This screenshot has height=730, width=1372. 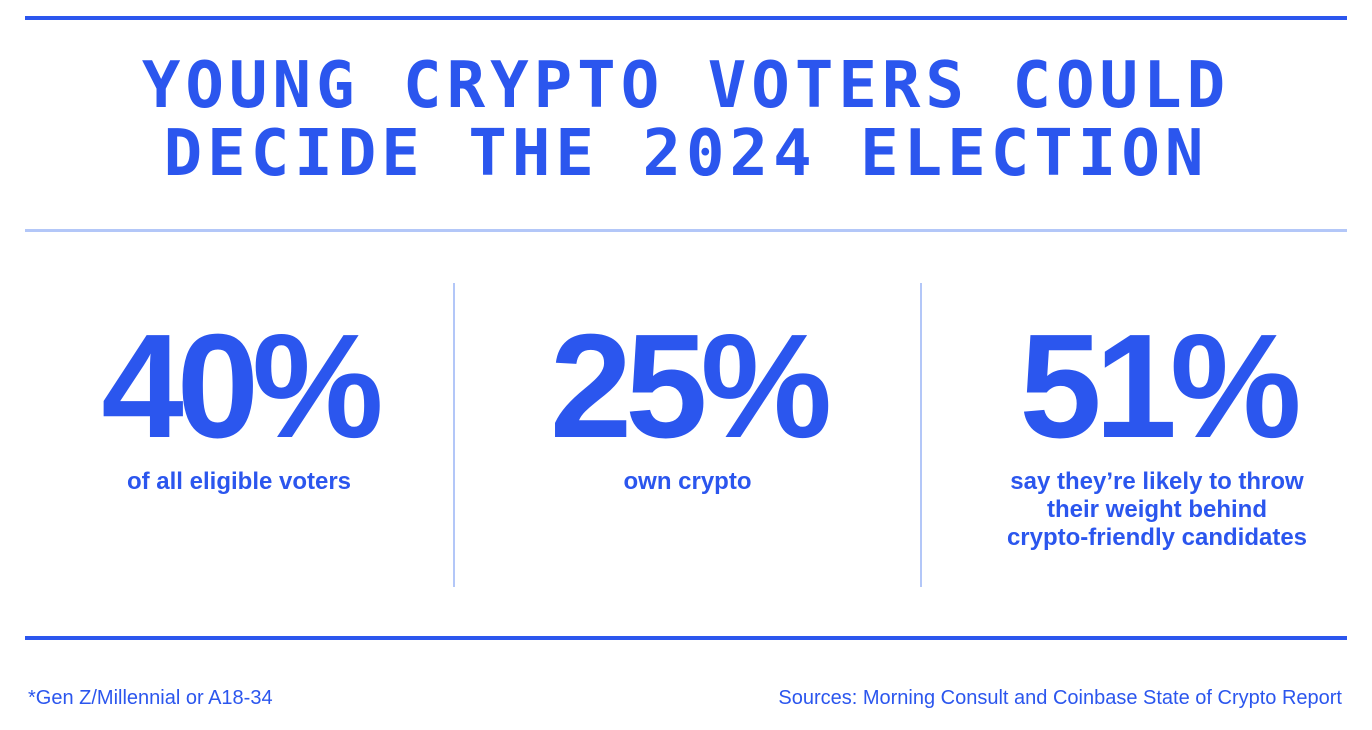 What do you see at coordinates (150, 698) in the screenshot?
I see `footnote: *Gen Z/Millennial or A18-34` at bounding box center [150, 698].